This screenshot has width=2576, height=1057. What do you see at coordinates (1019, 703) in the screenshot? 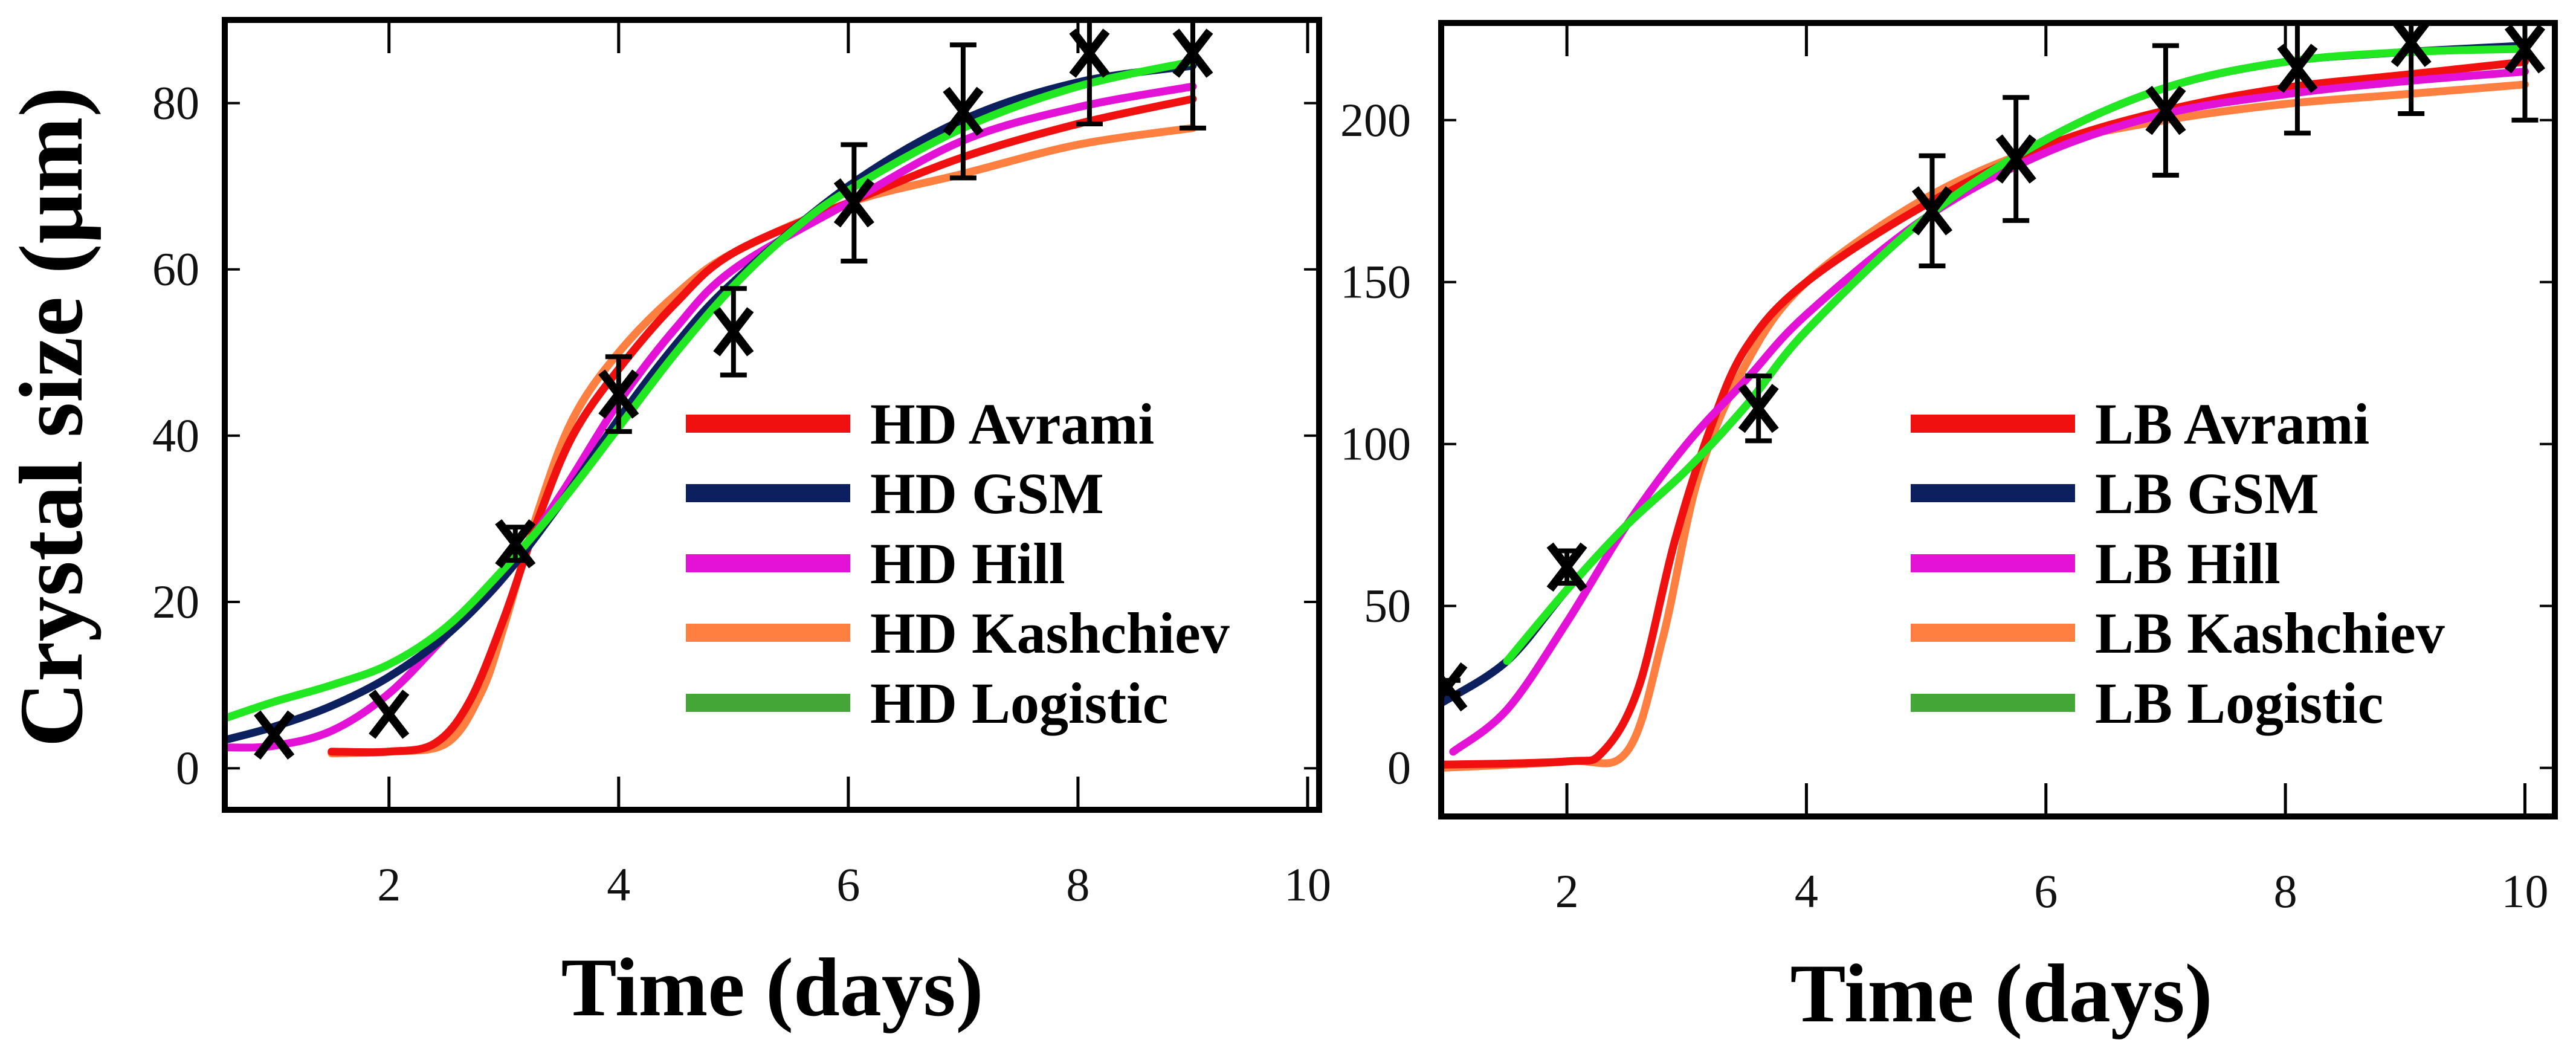
I see `legend-label: HD Logistic` at bounding box center [1019, 703].